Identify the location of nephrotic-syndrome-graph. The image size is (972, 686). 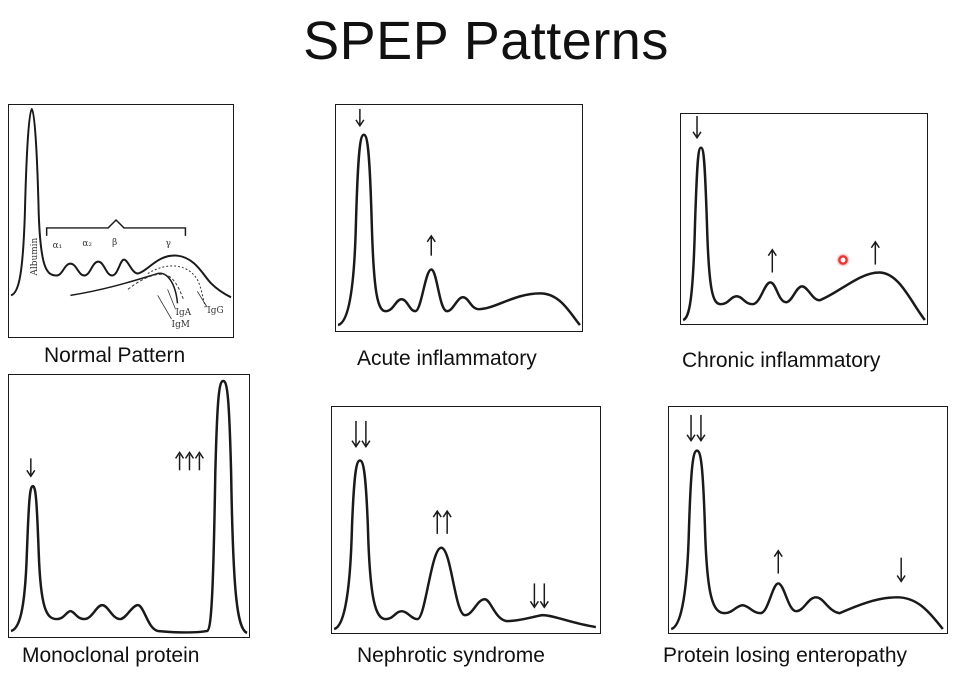
(465, 525).